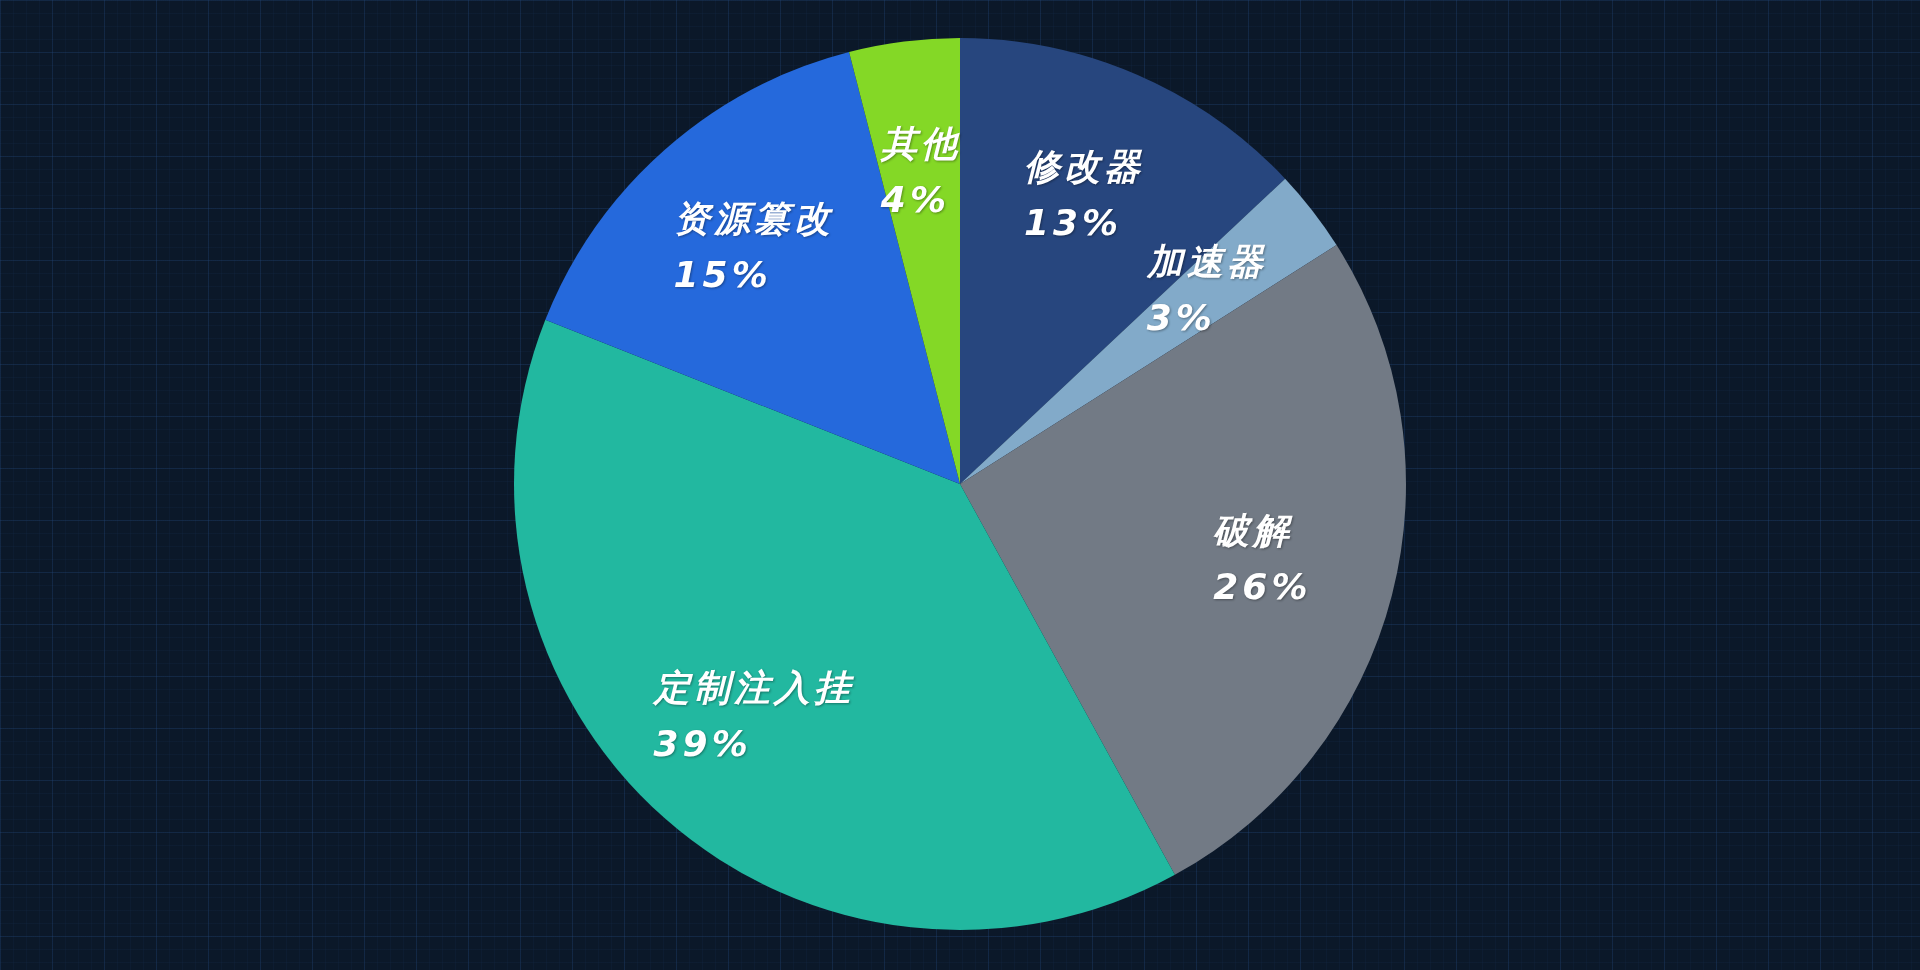 The width and height of the screenshot is (1920, 970). Describe the element at coordinates (1073, 222) in the screenshot. I see `data-label: 13%` at that location.